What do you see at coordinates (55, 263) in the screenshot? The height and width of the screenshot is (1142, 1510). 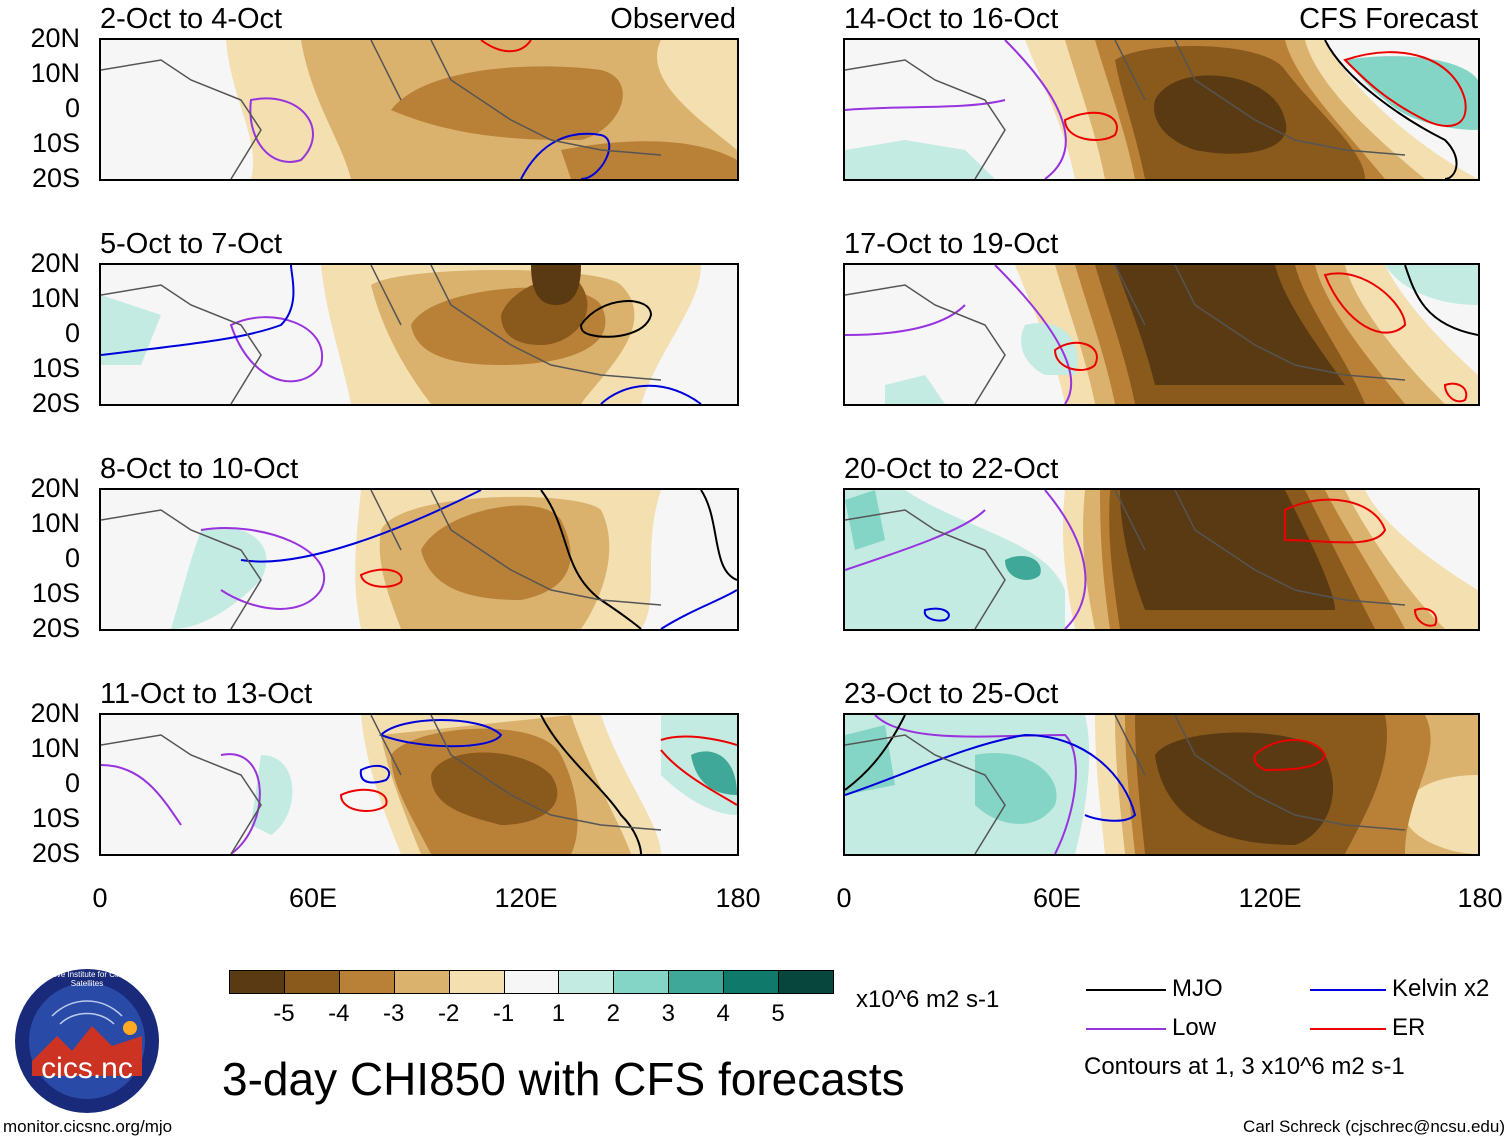 I see `y-tick-row2-0: 20N` at bounding box center [55, 263].